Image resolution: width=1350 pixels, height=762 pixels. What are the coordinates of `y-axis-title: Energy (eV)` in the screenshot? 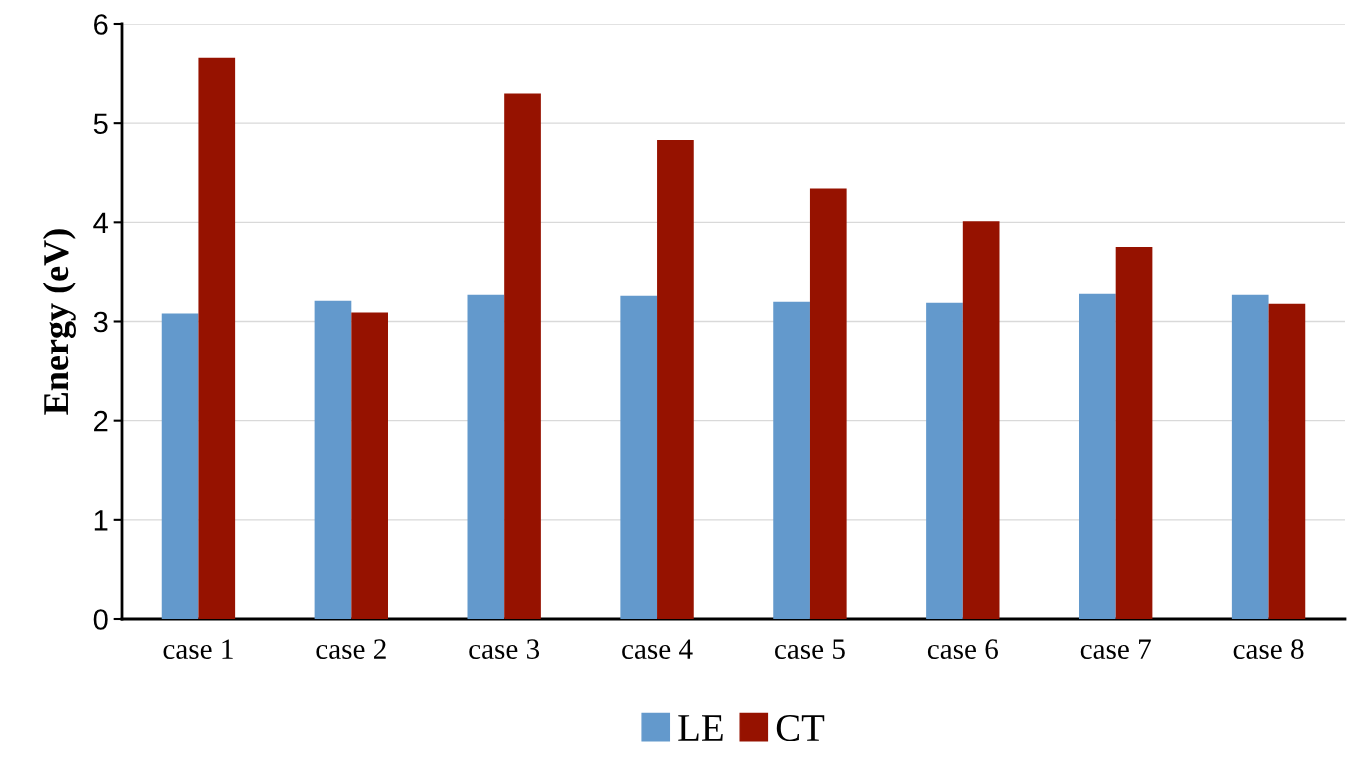 It's located at (59, 322).